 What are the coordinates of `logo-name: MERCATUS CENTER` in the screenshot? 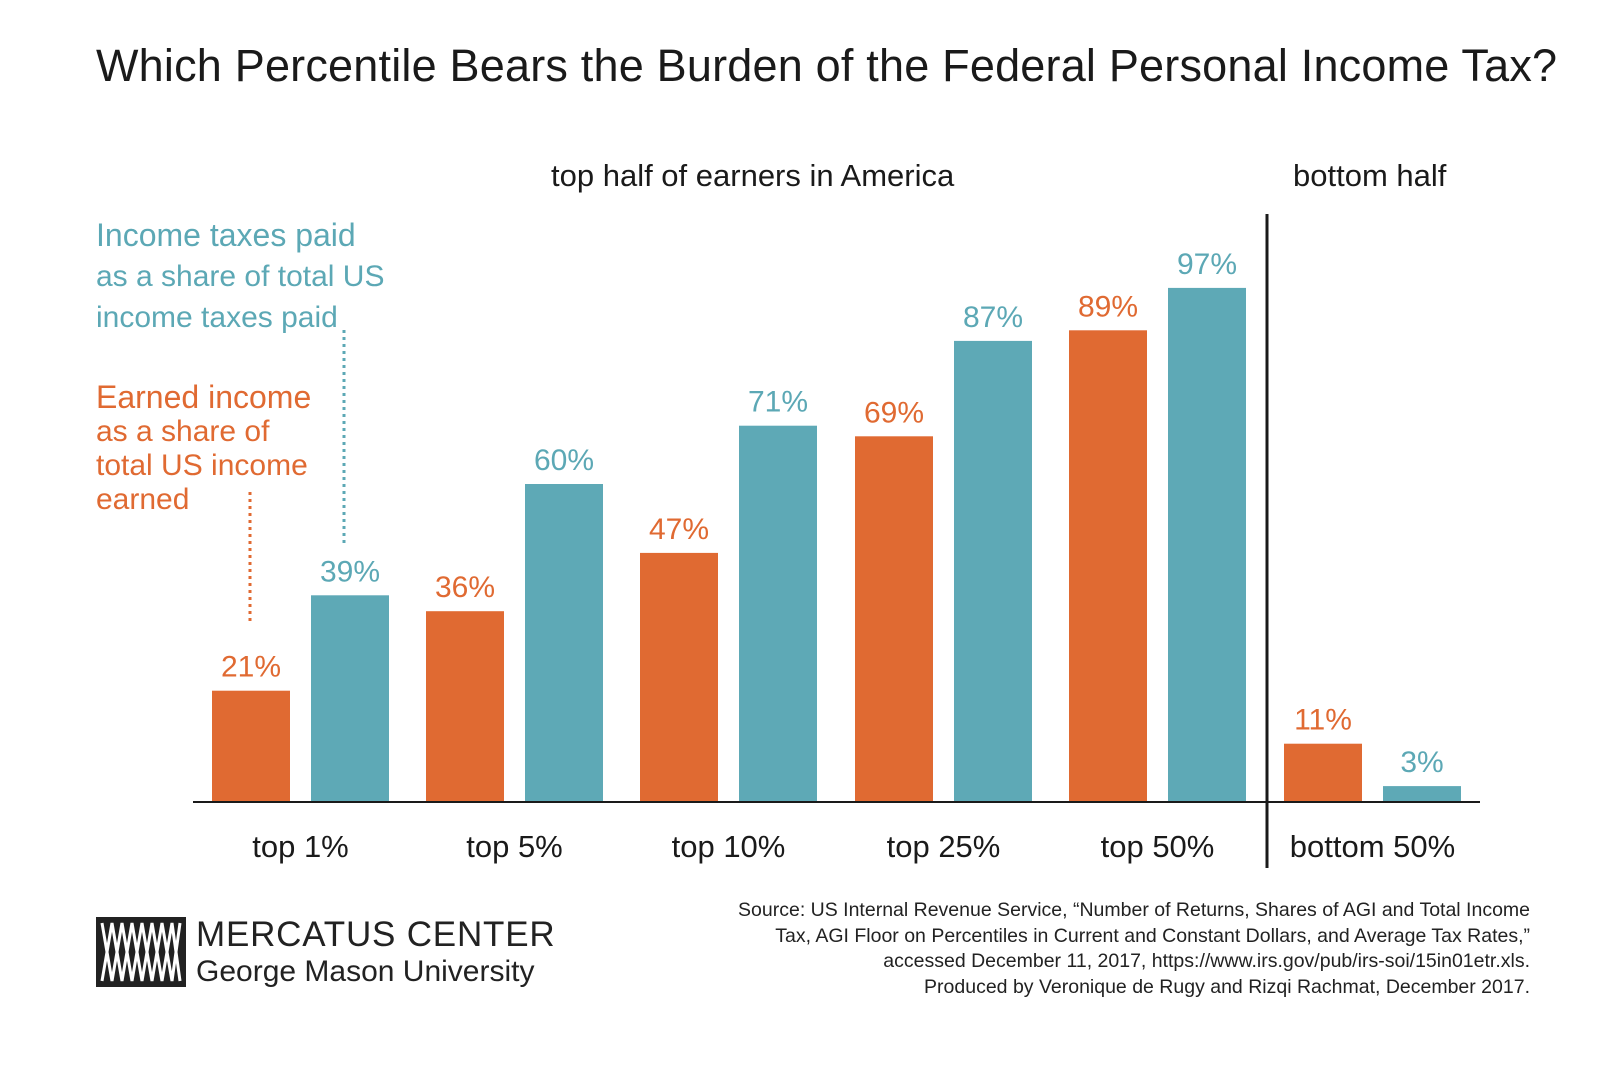 It's located at (376, 934).